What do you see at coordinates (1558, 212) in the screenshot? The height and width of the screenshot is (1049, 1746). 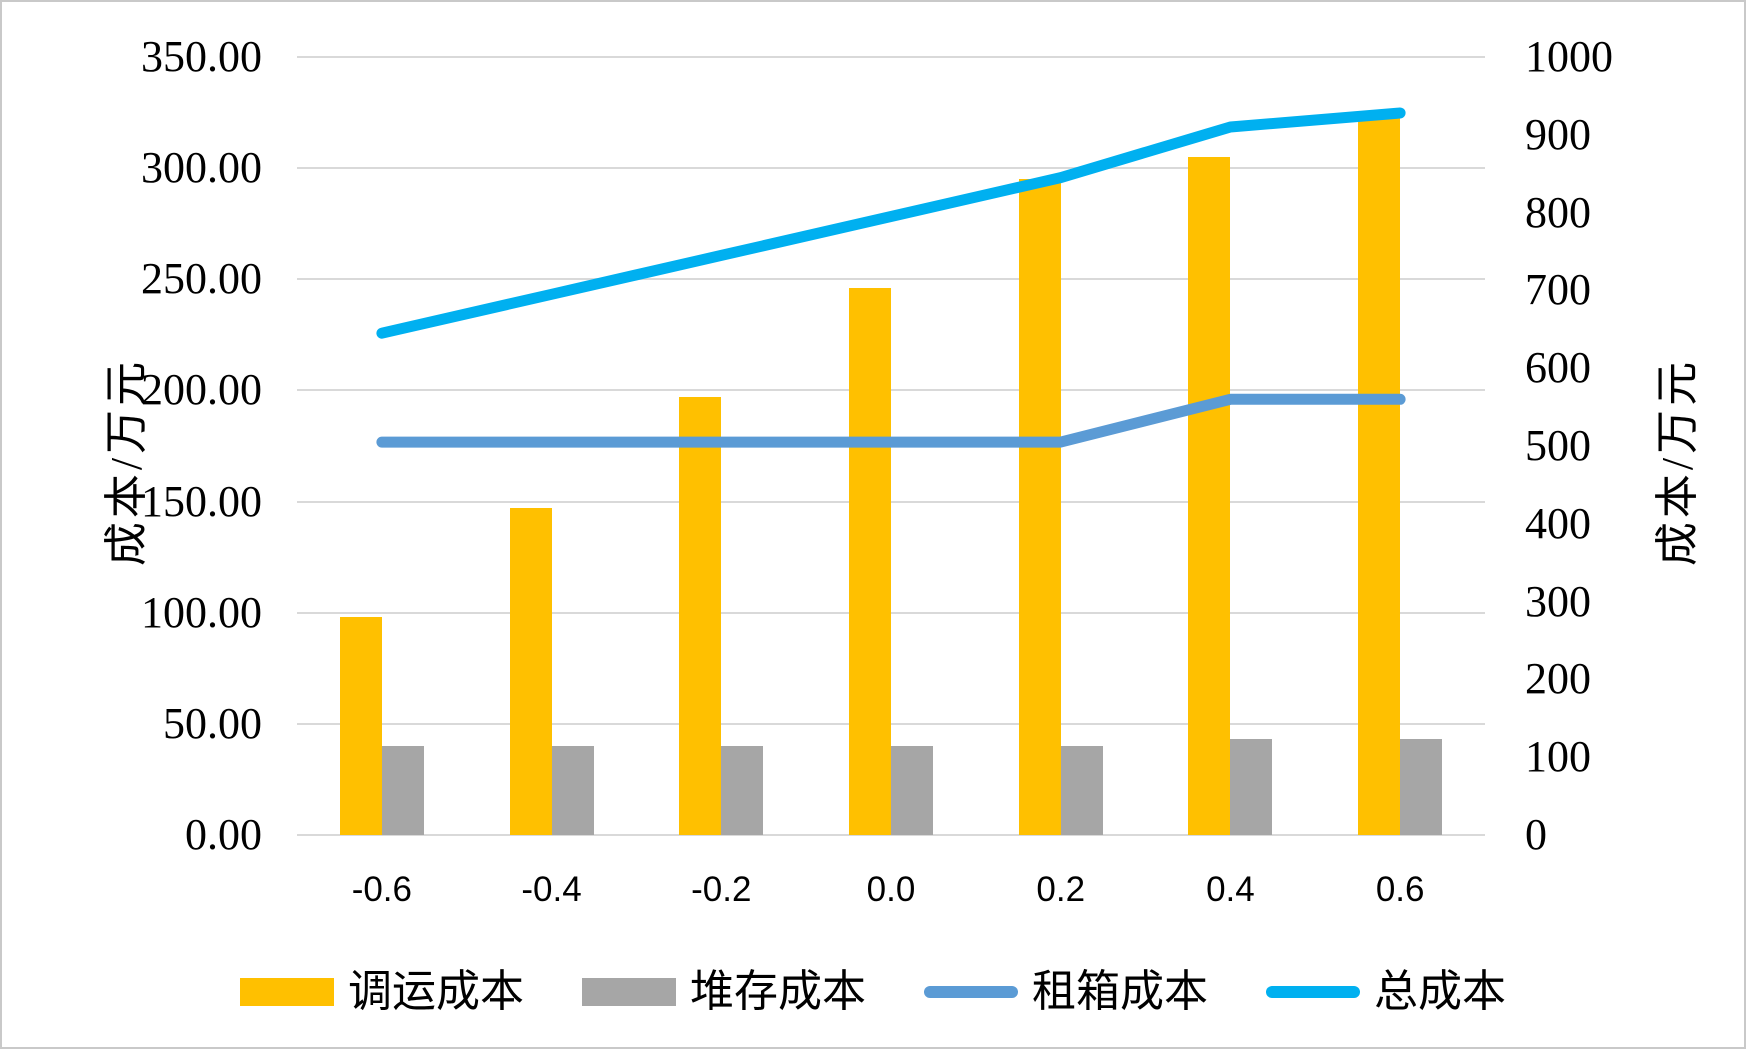 I see `right-axis-tick-label: 800` at bounding box center [1558, 212].